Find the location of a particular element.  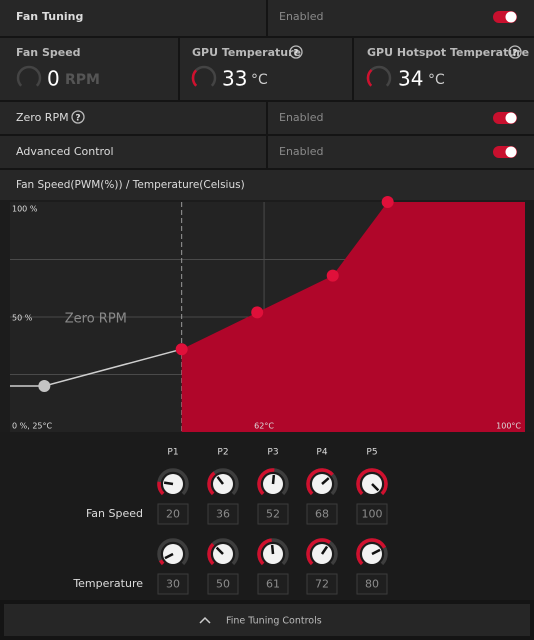

value-field: 20 is located at coordinates (173, 514).